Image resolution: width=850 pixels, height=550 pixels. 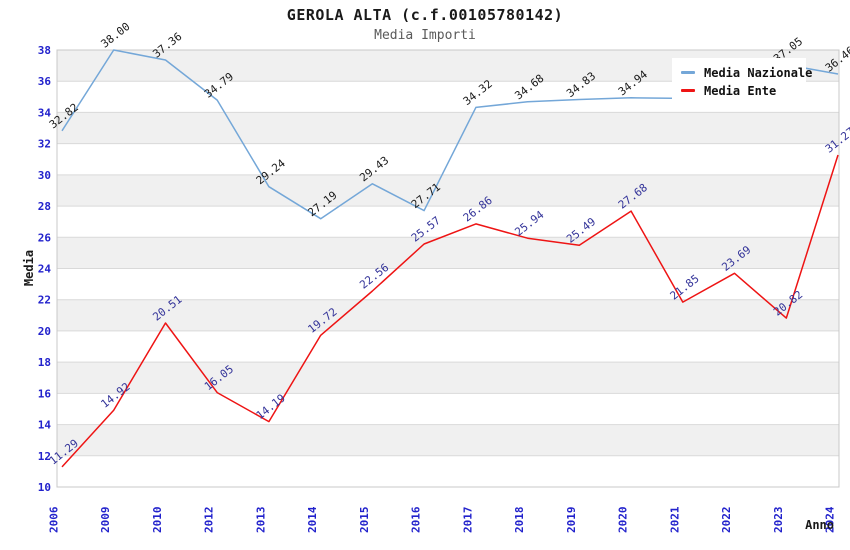 What do you see at coordinates (44, 331) in the screenshot?
I see `y-tick-label: 20` at bounding box center [44, 331].